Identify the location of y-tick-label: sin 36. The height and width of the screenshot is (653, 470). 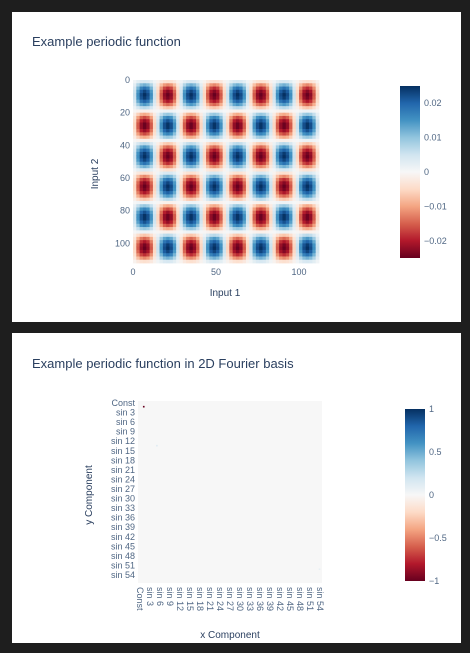
(123, 518).